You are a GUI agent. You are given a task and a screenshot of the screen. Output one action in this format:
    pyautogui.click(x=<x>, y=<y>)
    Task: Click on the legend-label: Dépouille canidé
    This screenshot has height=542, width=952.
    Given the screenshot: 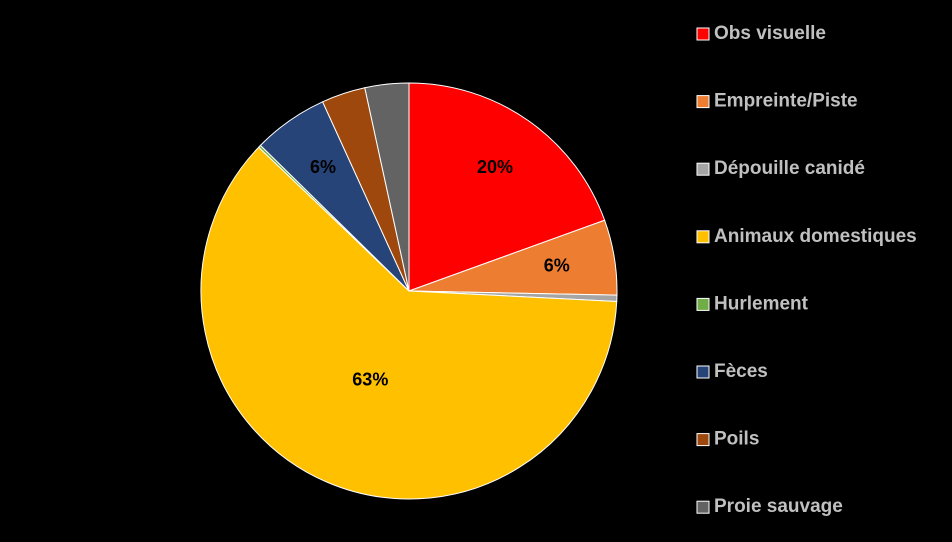 What is the action you would take?
    pyautogui.click(x=789, y=168)
    